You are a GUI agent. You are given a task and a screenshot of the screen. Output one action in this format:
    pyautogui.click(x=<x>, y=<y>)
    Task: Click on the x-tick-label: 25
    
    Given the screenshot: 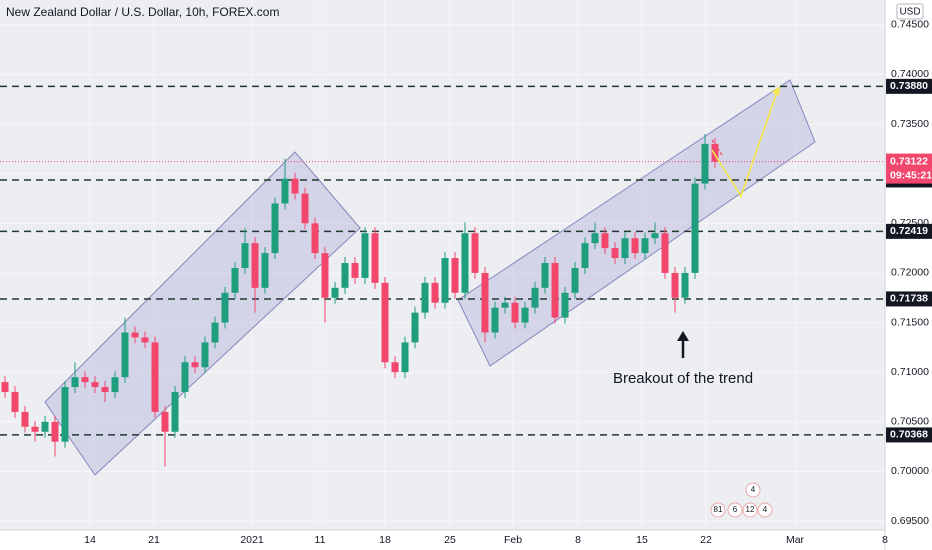 What is the action you would take?
    pyautogui.click(x=450, y=540)
    